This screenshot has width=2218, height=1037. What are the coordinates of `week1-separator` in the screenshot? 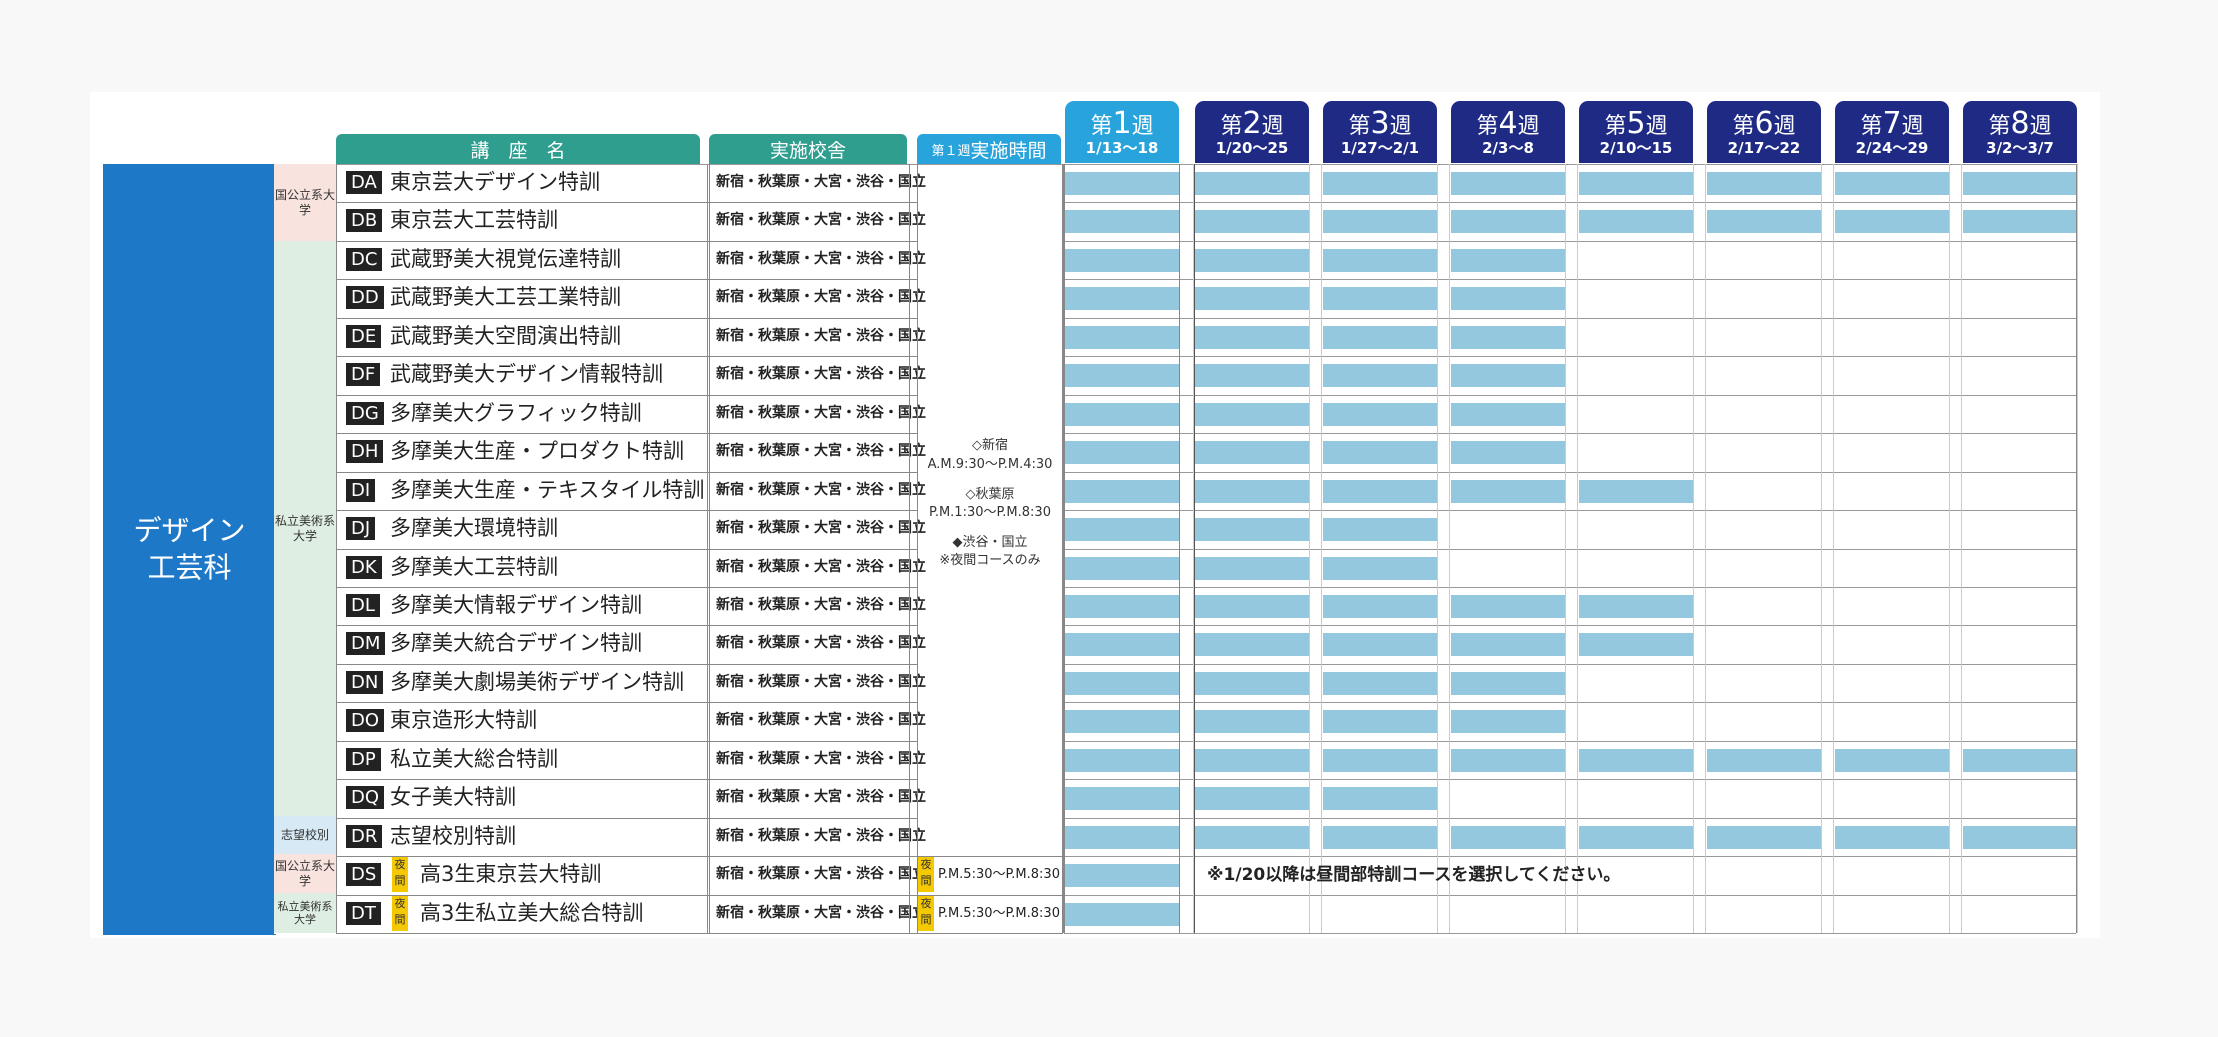 It's located at (1194, 548).